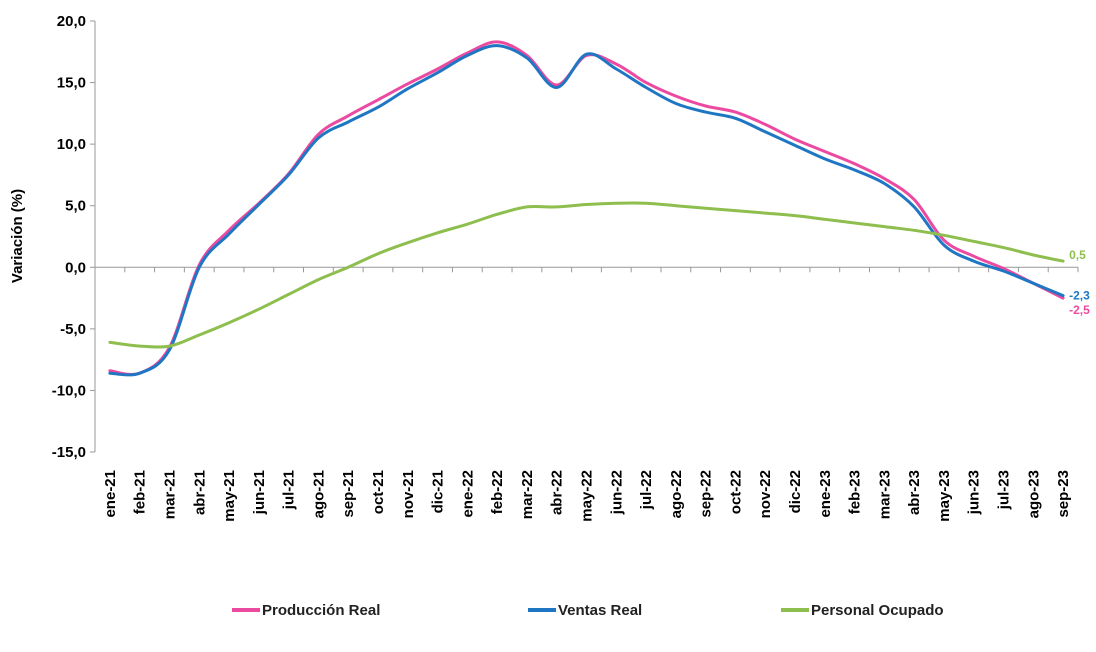 Image resolution: width=1096 pixels, height=652 pixels. Describe the element at coordinates (73, 329) in the screenshot. I see `y-tick-label: -5,0` at that location.